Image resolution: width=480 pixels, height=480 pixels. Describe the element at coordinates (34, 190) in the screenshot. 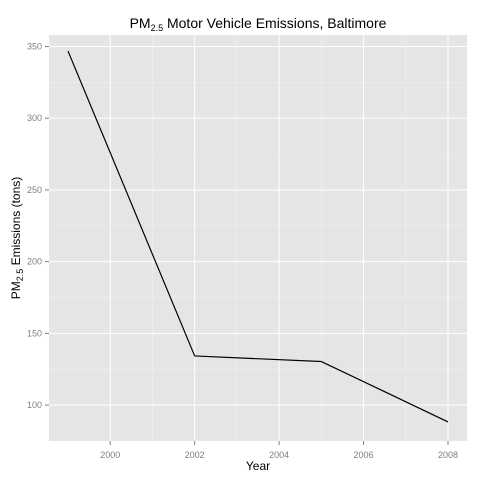

I see `y-tick-label: 250` at that location.